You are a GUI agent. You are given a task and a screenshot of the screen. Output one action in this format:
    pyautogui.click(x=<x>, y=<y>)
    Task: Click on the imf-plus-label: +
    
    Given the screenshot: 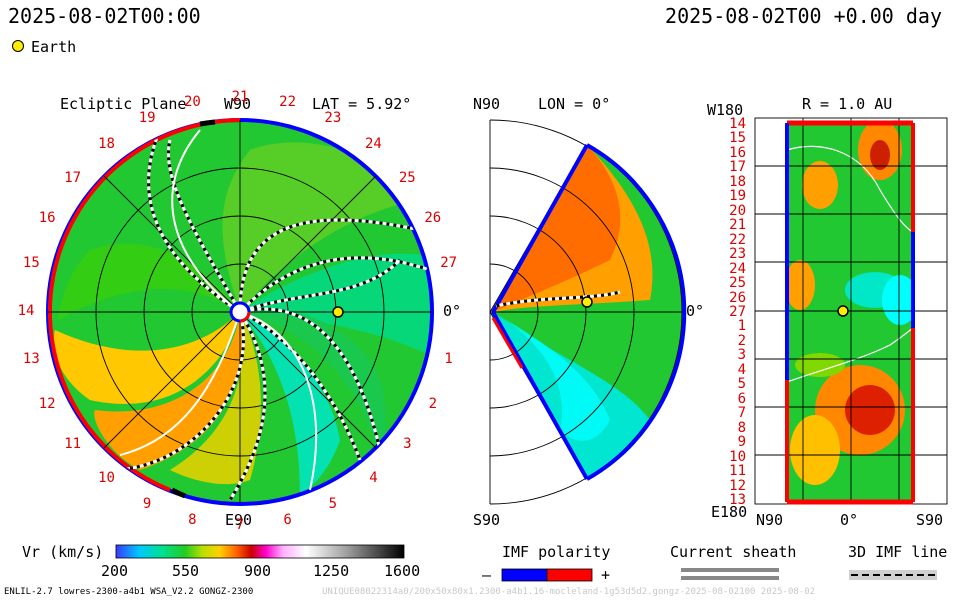 What is the action you would take?
    pyautogui.click(x=606, y=575)
    